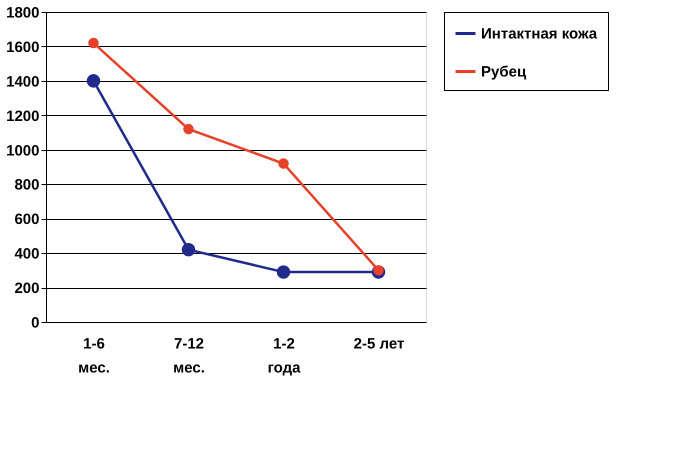  Describe the element at coordinates (27, 185) in the screenshot. I see `y-tick-label: 800` at that location.